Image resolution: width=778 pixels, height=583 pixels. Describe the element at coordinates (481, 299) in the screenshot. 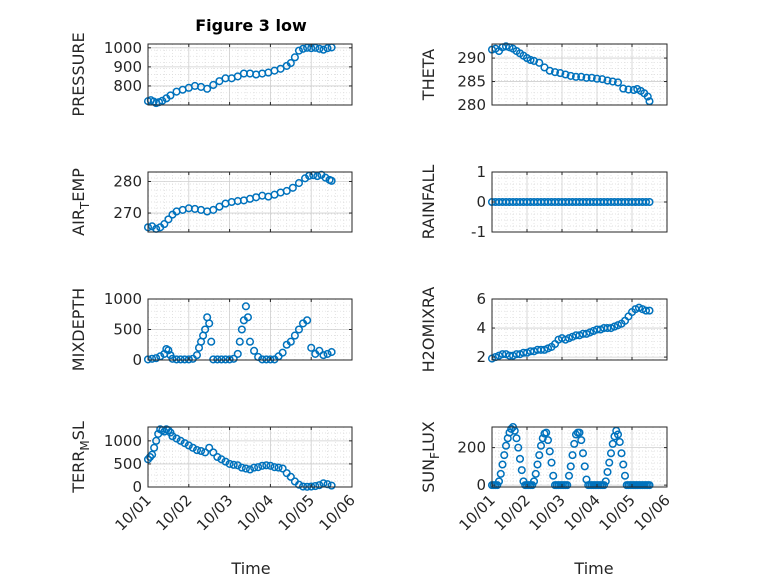

I see `y-tick-label: 6` at that location.